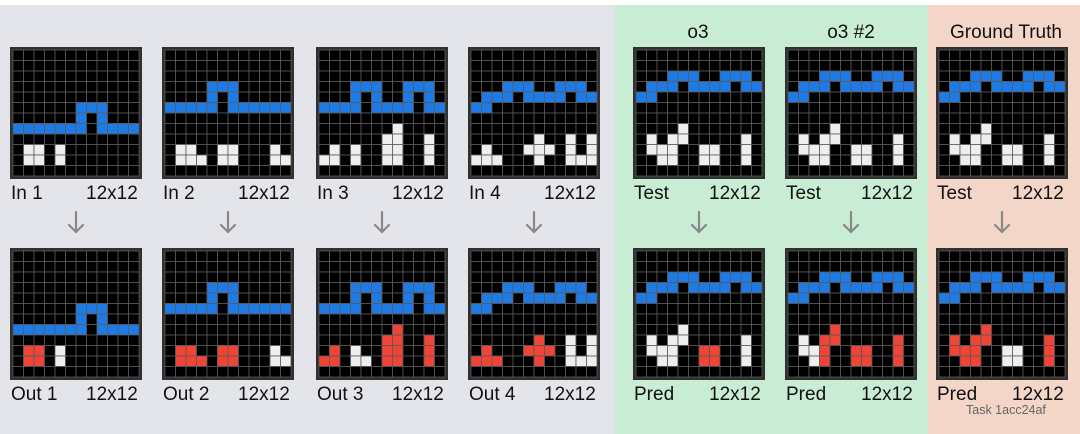 The height and width of the screenshot is (434, 1080). I want to click on header-o3-2: o3 #2, so click(851, 32).